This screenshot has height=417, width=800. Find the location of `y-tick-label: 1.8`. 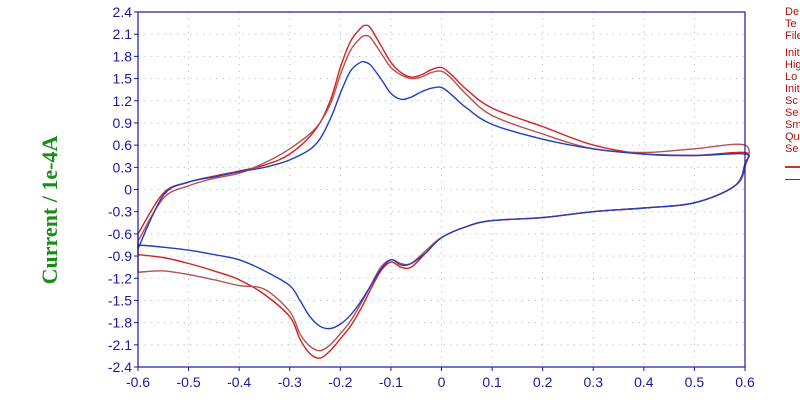

y-tick-label: 1.8 is located at coordinates (123, 56).